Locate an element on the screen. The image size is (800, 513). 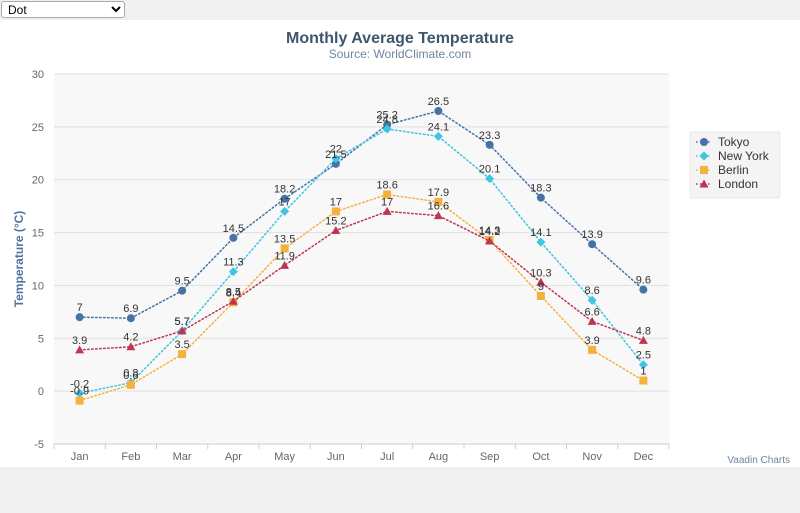
data-label-london: 15.2 is located at coordinates (335, 221).